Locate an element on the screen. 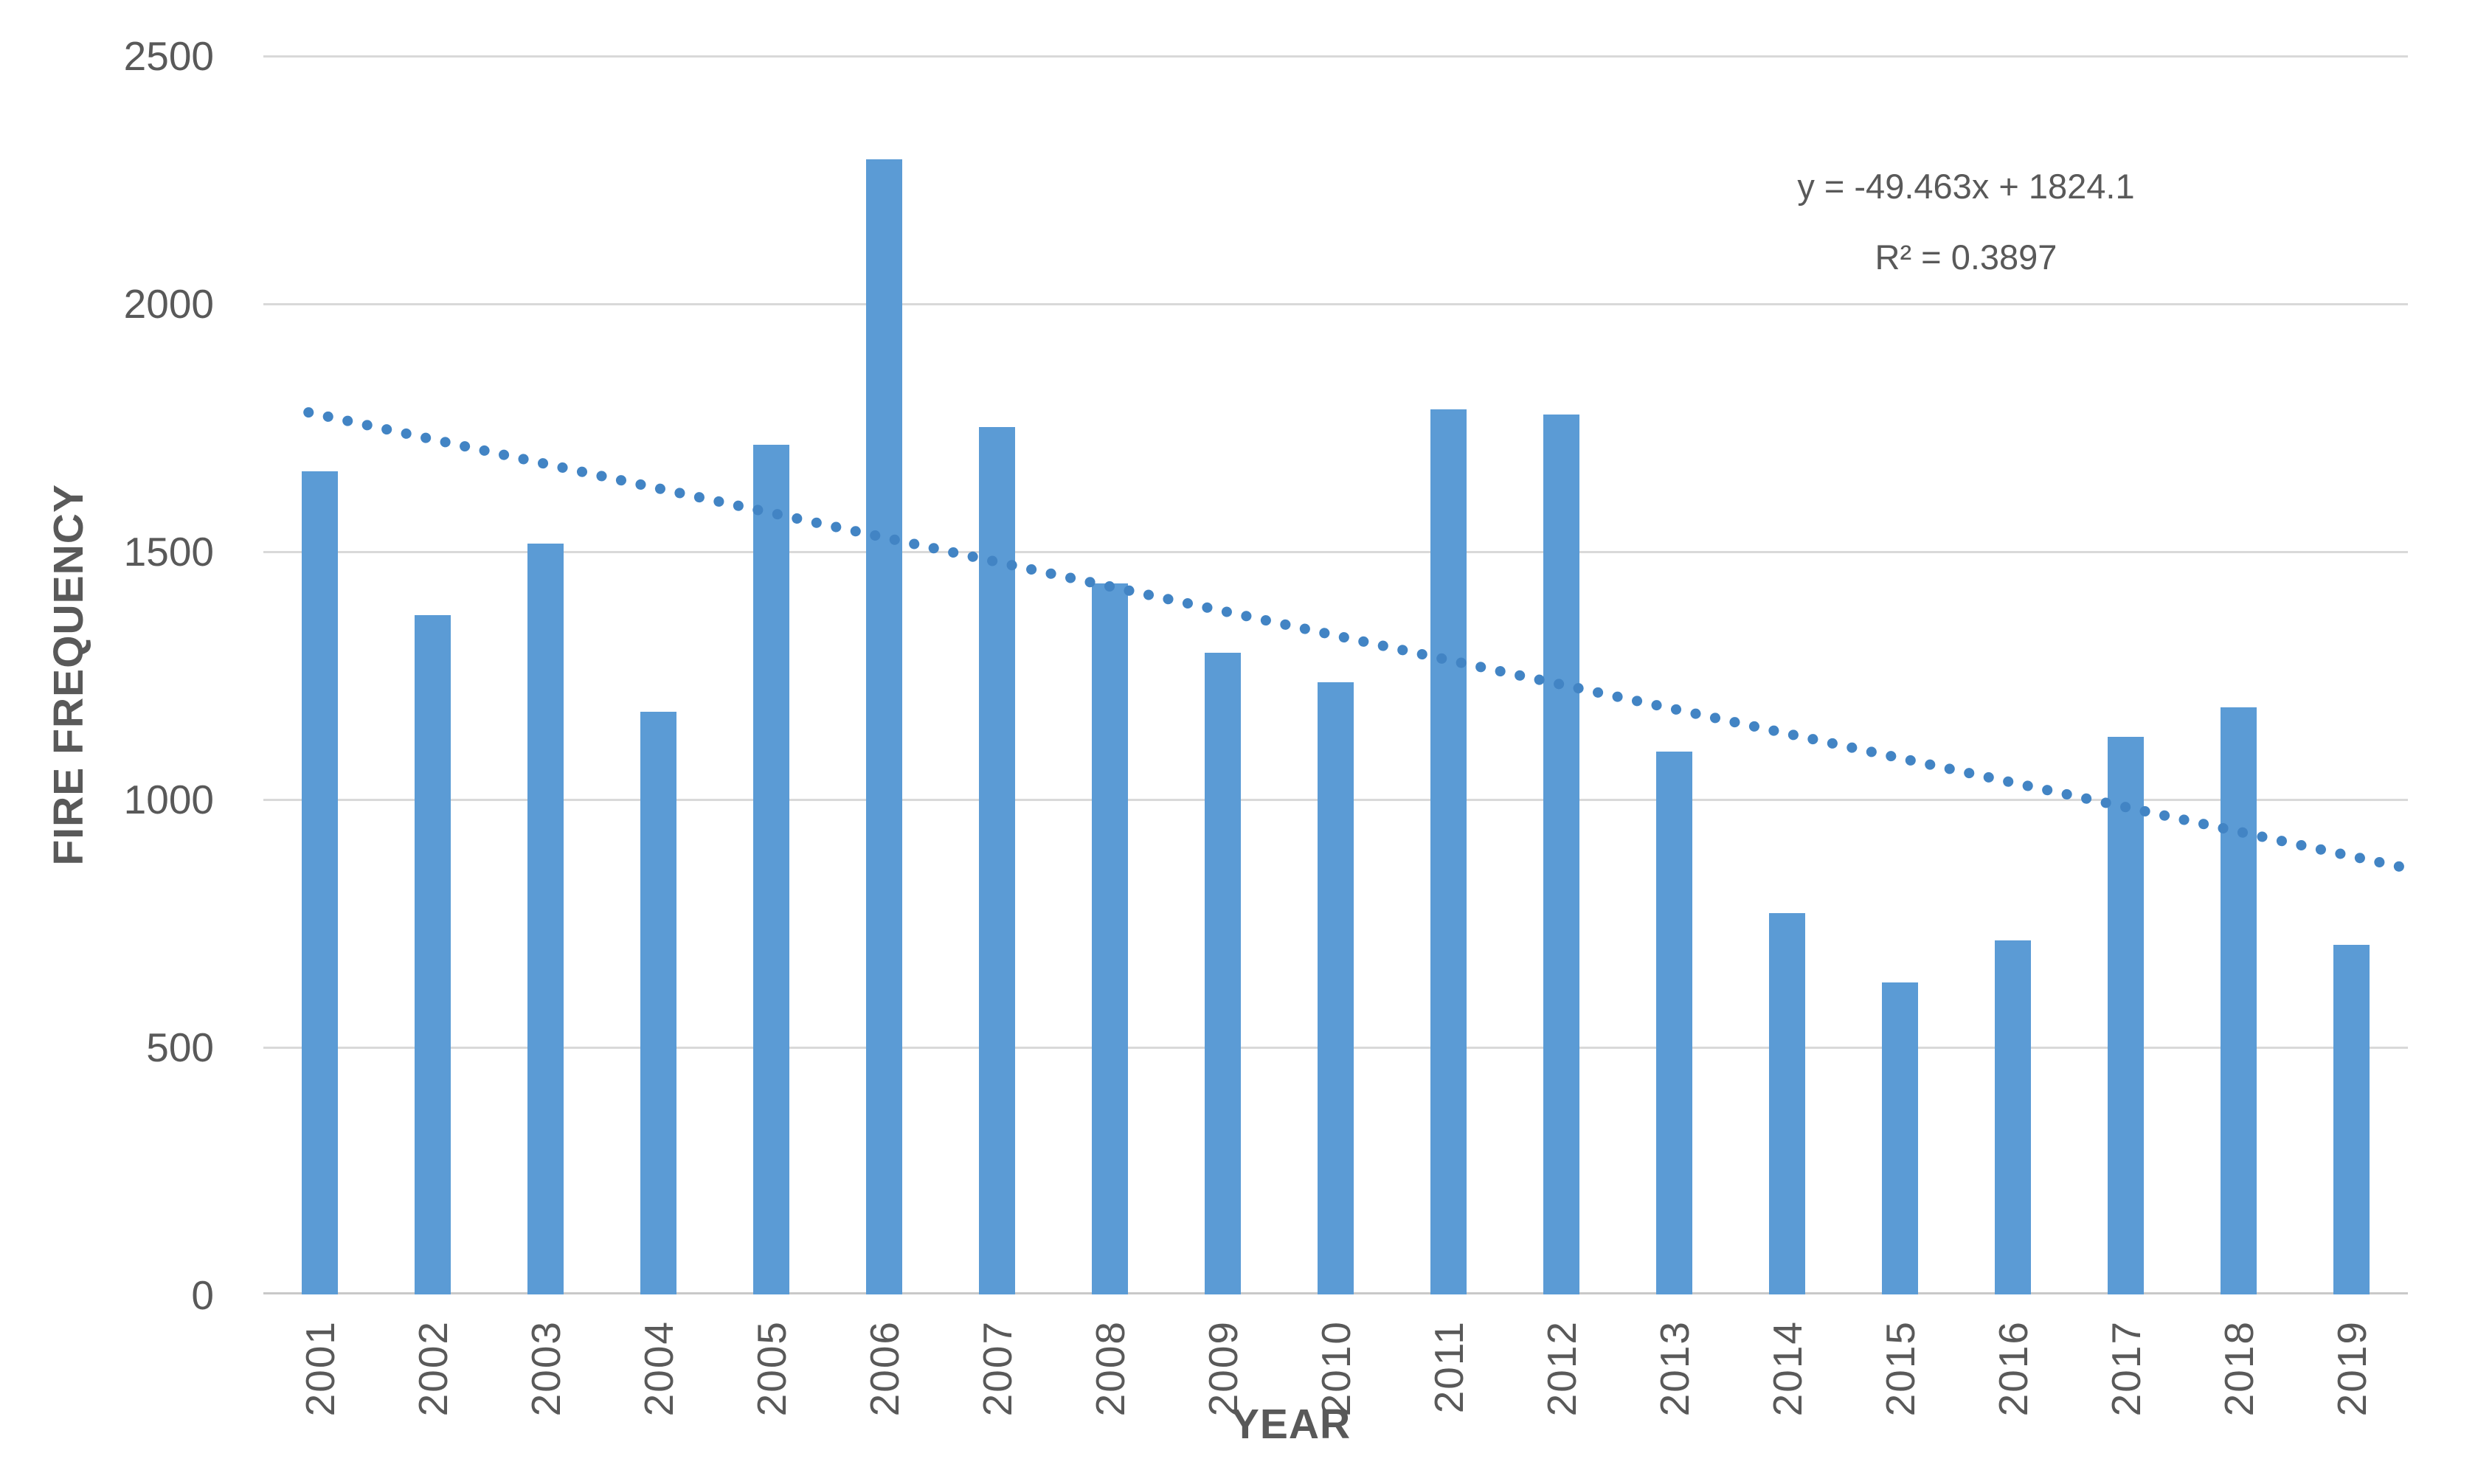 Image resolution: width=2492 pixels, height=1484 pixels. bar-cell-2008 is located at coordinates (1109, 674).